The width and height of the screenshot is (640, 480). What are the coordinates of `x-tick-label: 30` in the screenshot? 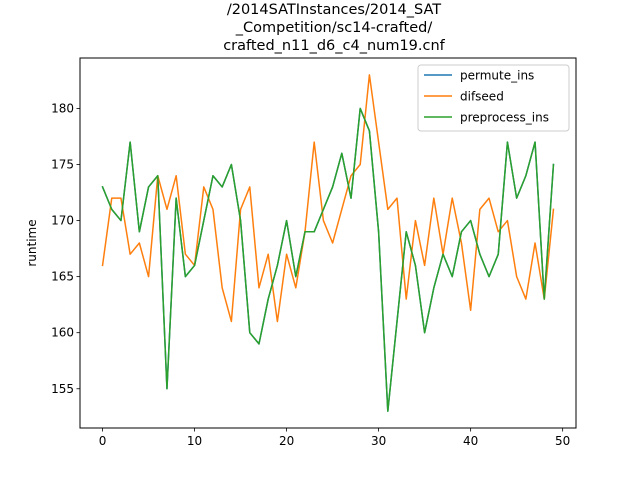 It's located at (378, 441).